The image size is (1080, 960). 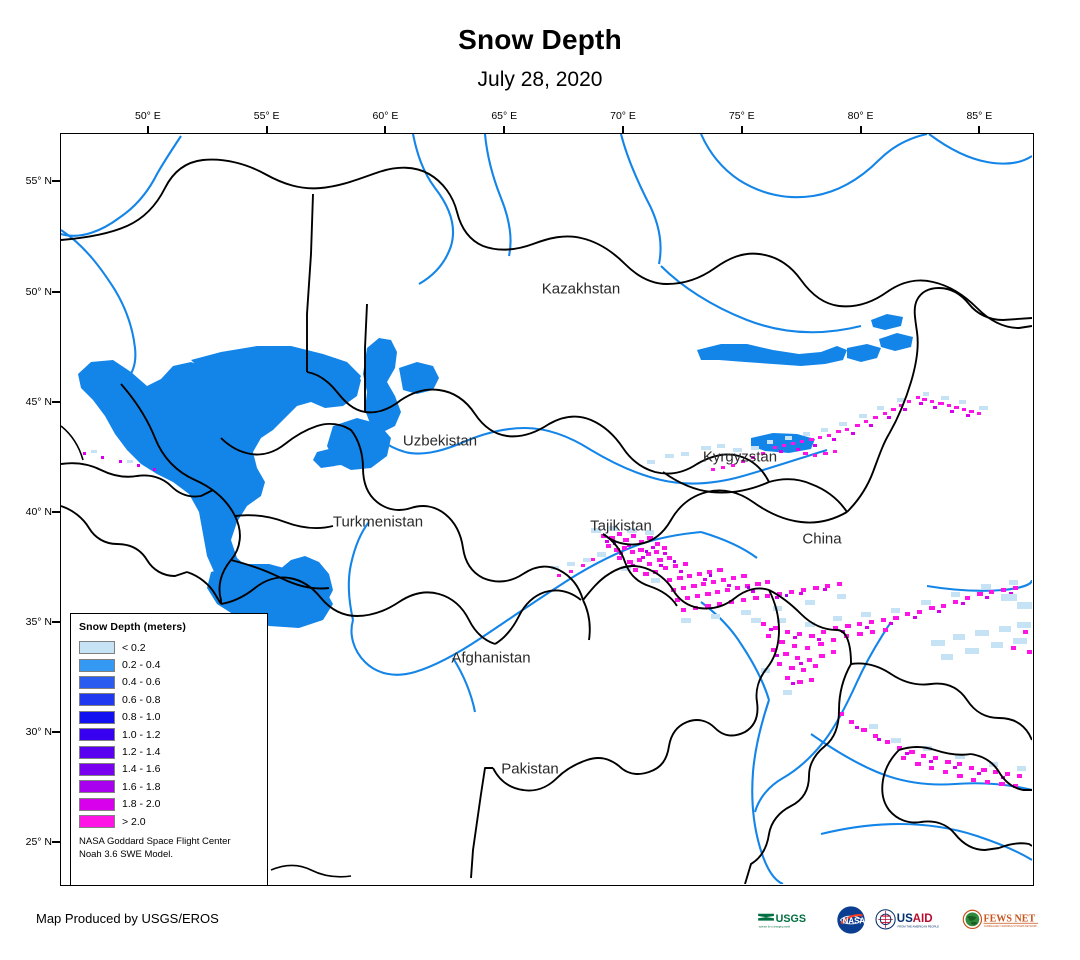 What do you see at coordinates (540, 39) in the screenshot?
I see `map-title: Snow Depth` at bounding box center [540, 39].